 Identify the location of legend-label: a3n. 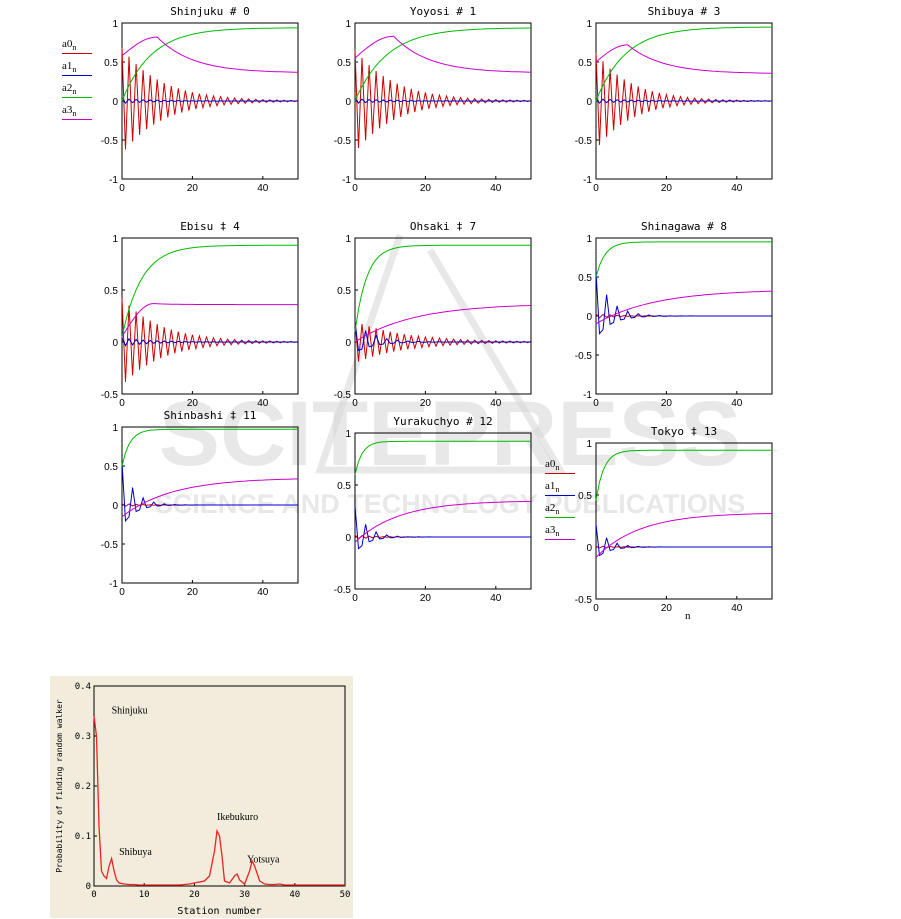
(552, 531).